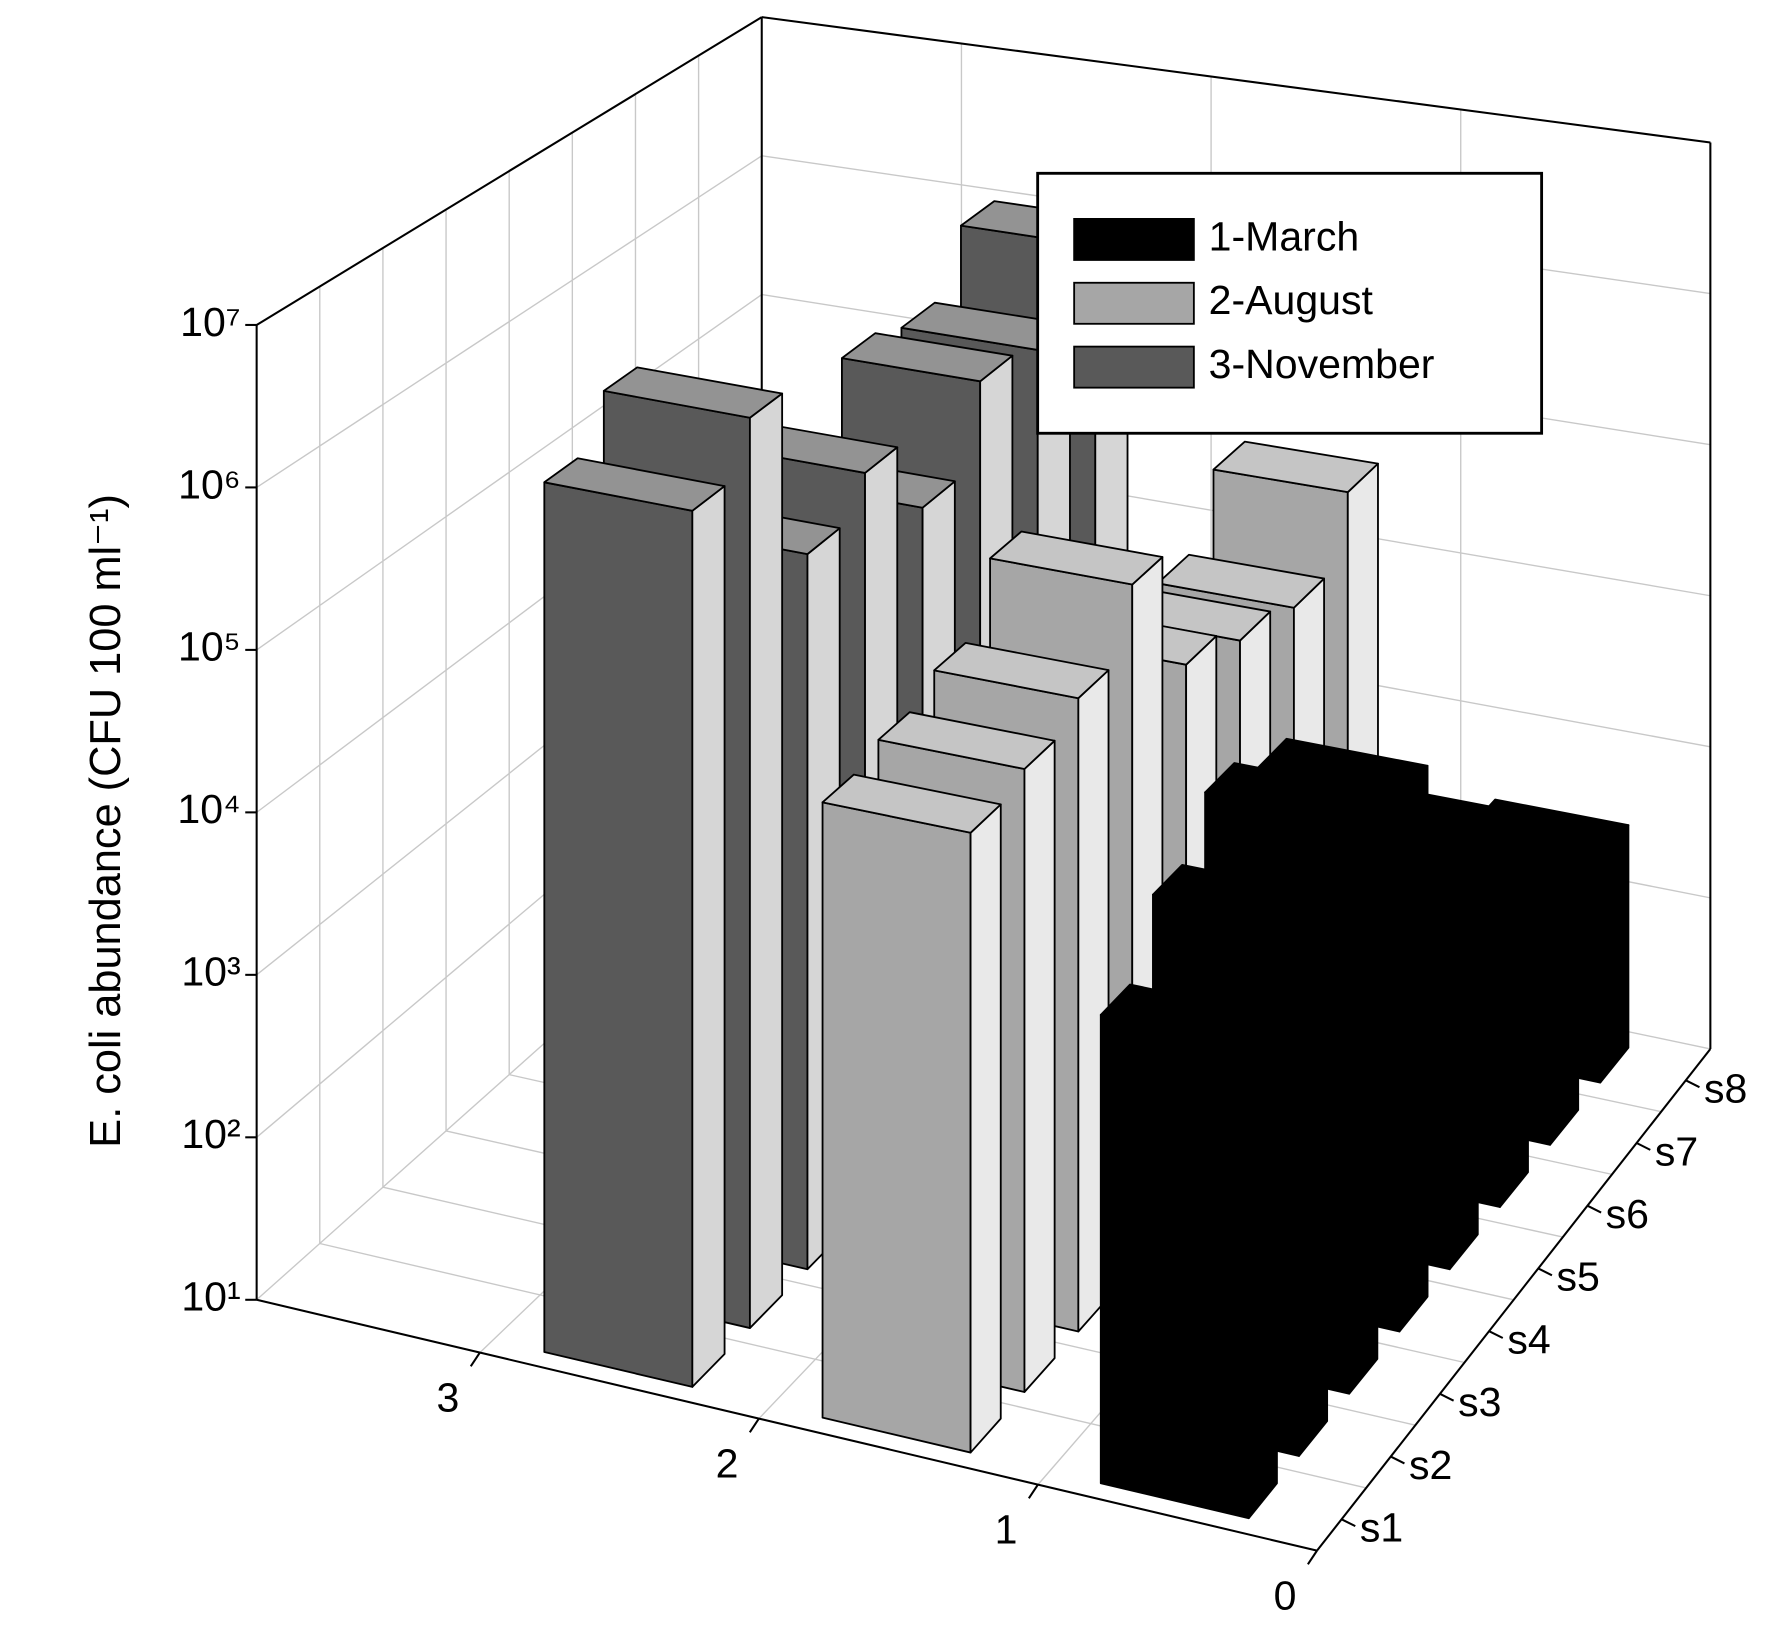  What do you see at coordinates (1291, 300) in the screenshot?
I see `legend-label: 2-August` at bounding box center [1291, 300].